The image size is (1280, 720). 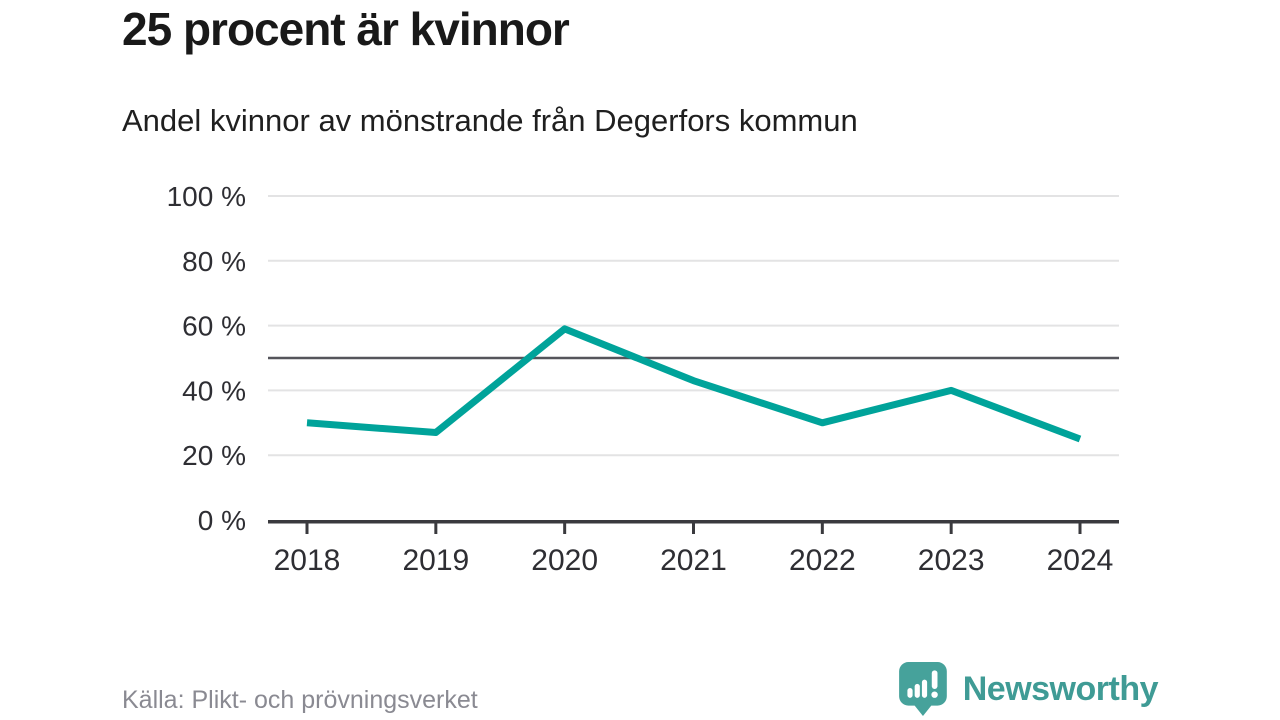 I want to click on logo-exclamation-stem, so click(x=934, y=679).